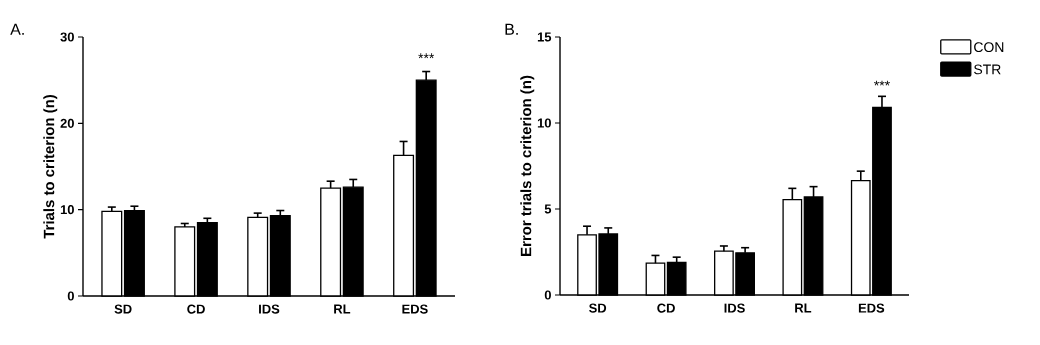 The width and height of the screenshot is (1040, 345). Describe the element at coordinates (527, 165) in the screenshot. I see `y-axis-title: Error trials to criterion (n)` at that location.